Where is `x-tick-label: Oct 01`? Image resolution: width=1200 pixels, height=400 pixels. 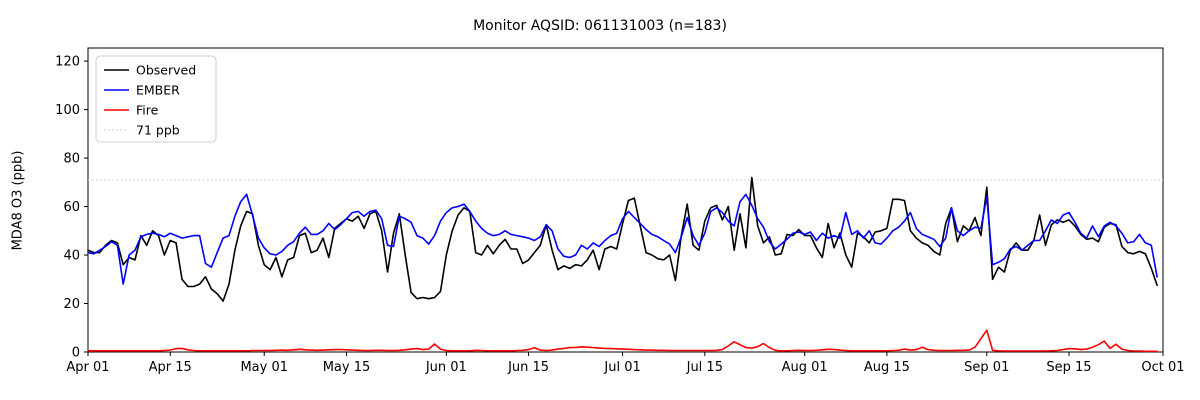 x-tick-label: Oct 01 is located at coordinates (1162, 367).